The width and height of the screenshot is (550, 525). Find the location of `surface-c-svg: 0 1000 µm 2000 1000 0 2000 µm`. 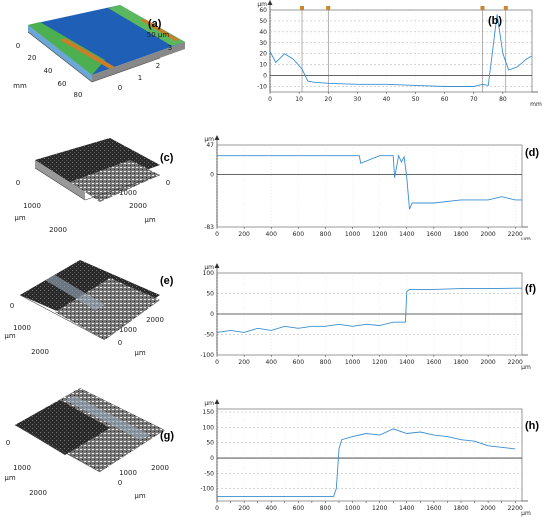

surface-c-svg: 0 1000 µm 2000 1000 0 2000 µm is located at coordinates (92, 186).